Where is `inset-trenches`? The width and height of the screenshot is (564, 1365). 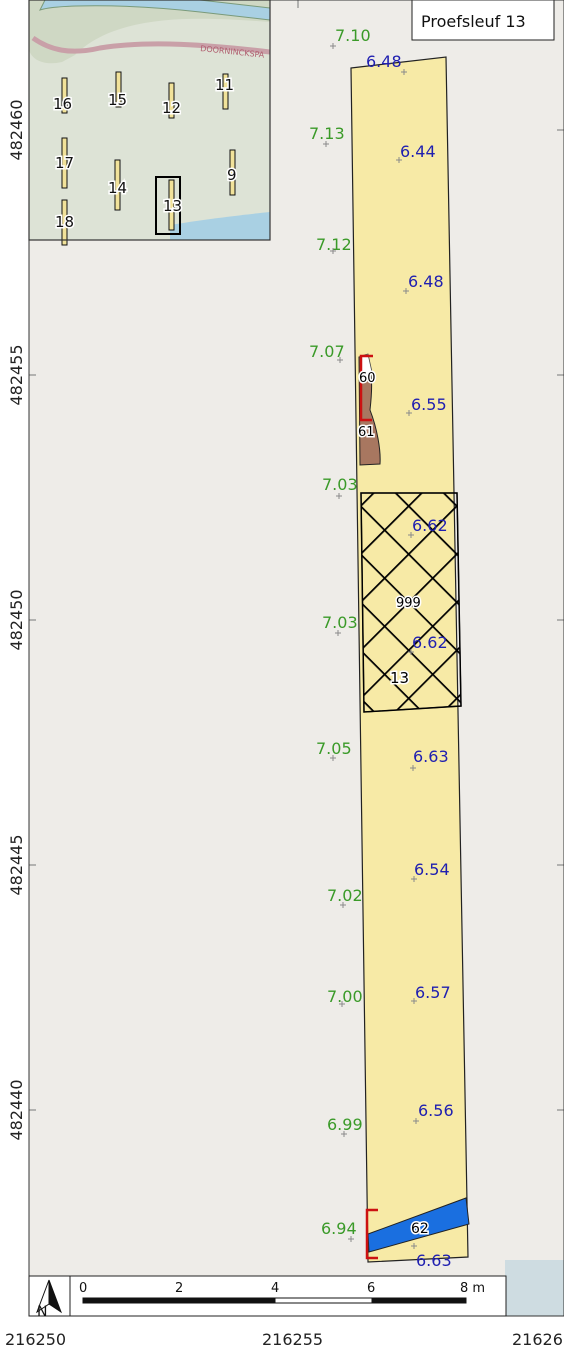
inset-trenches is located at coordinates (148, 158).